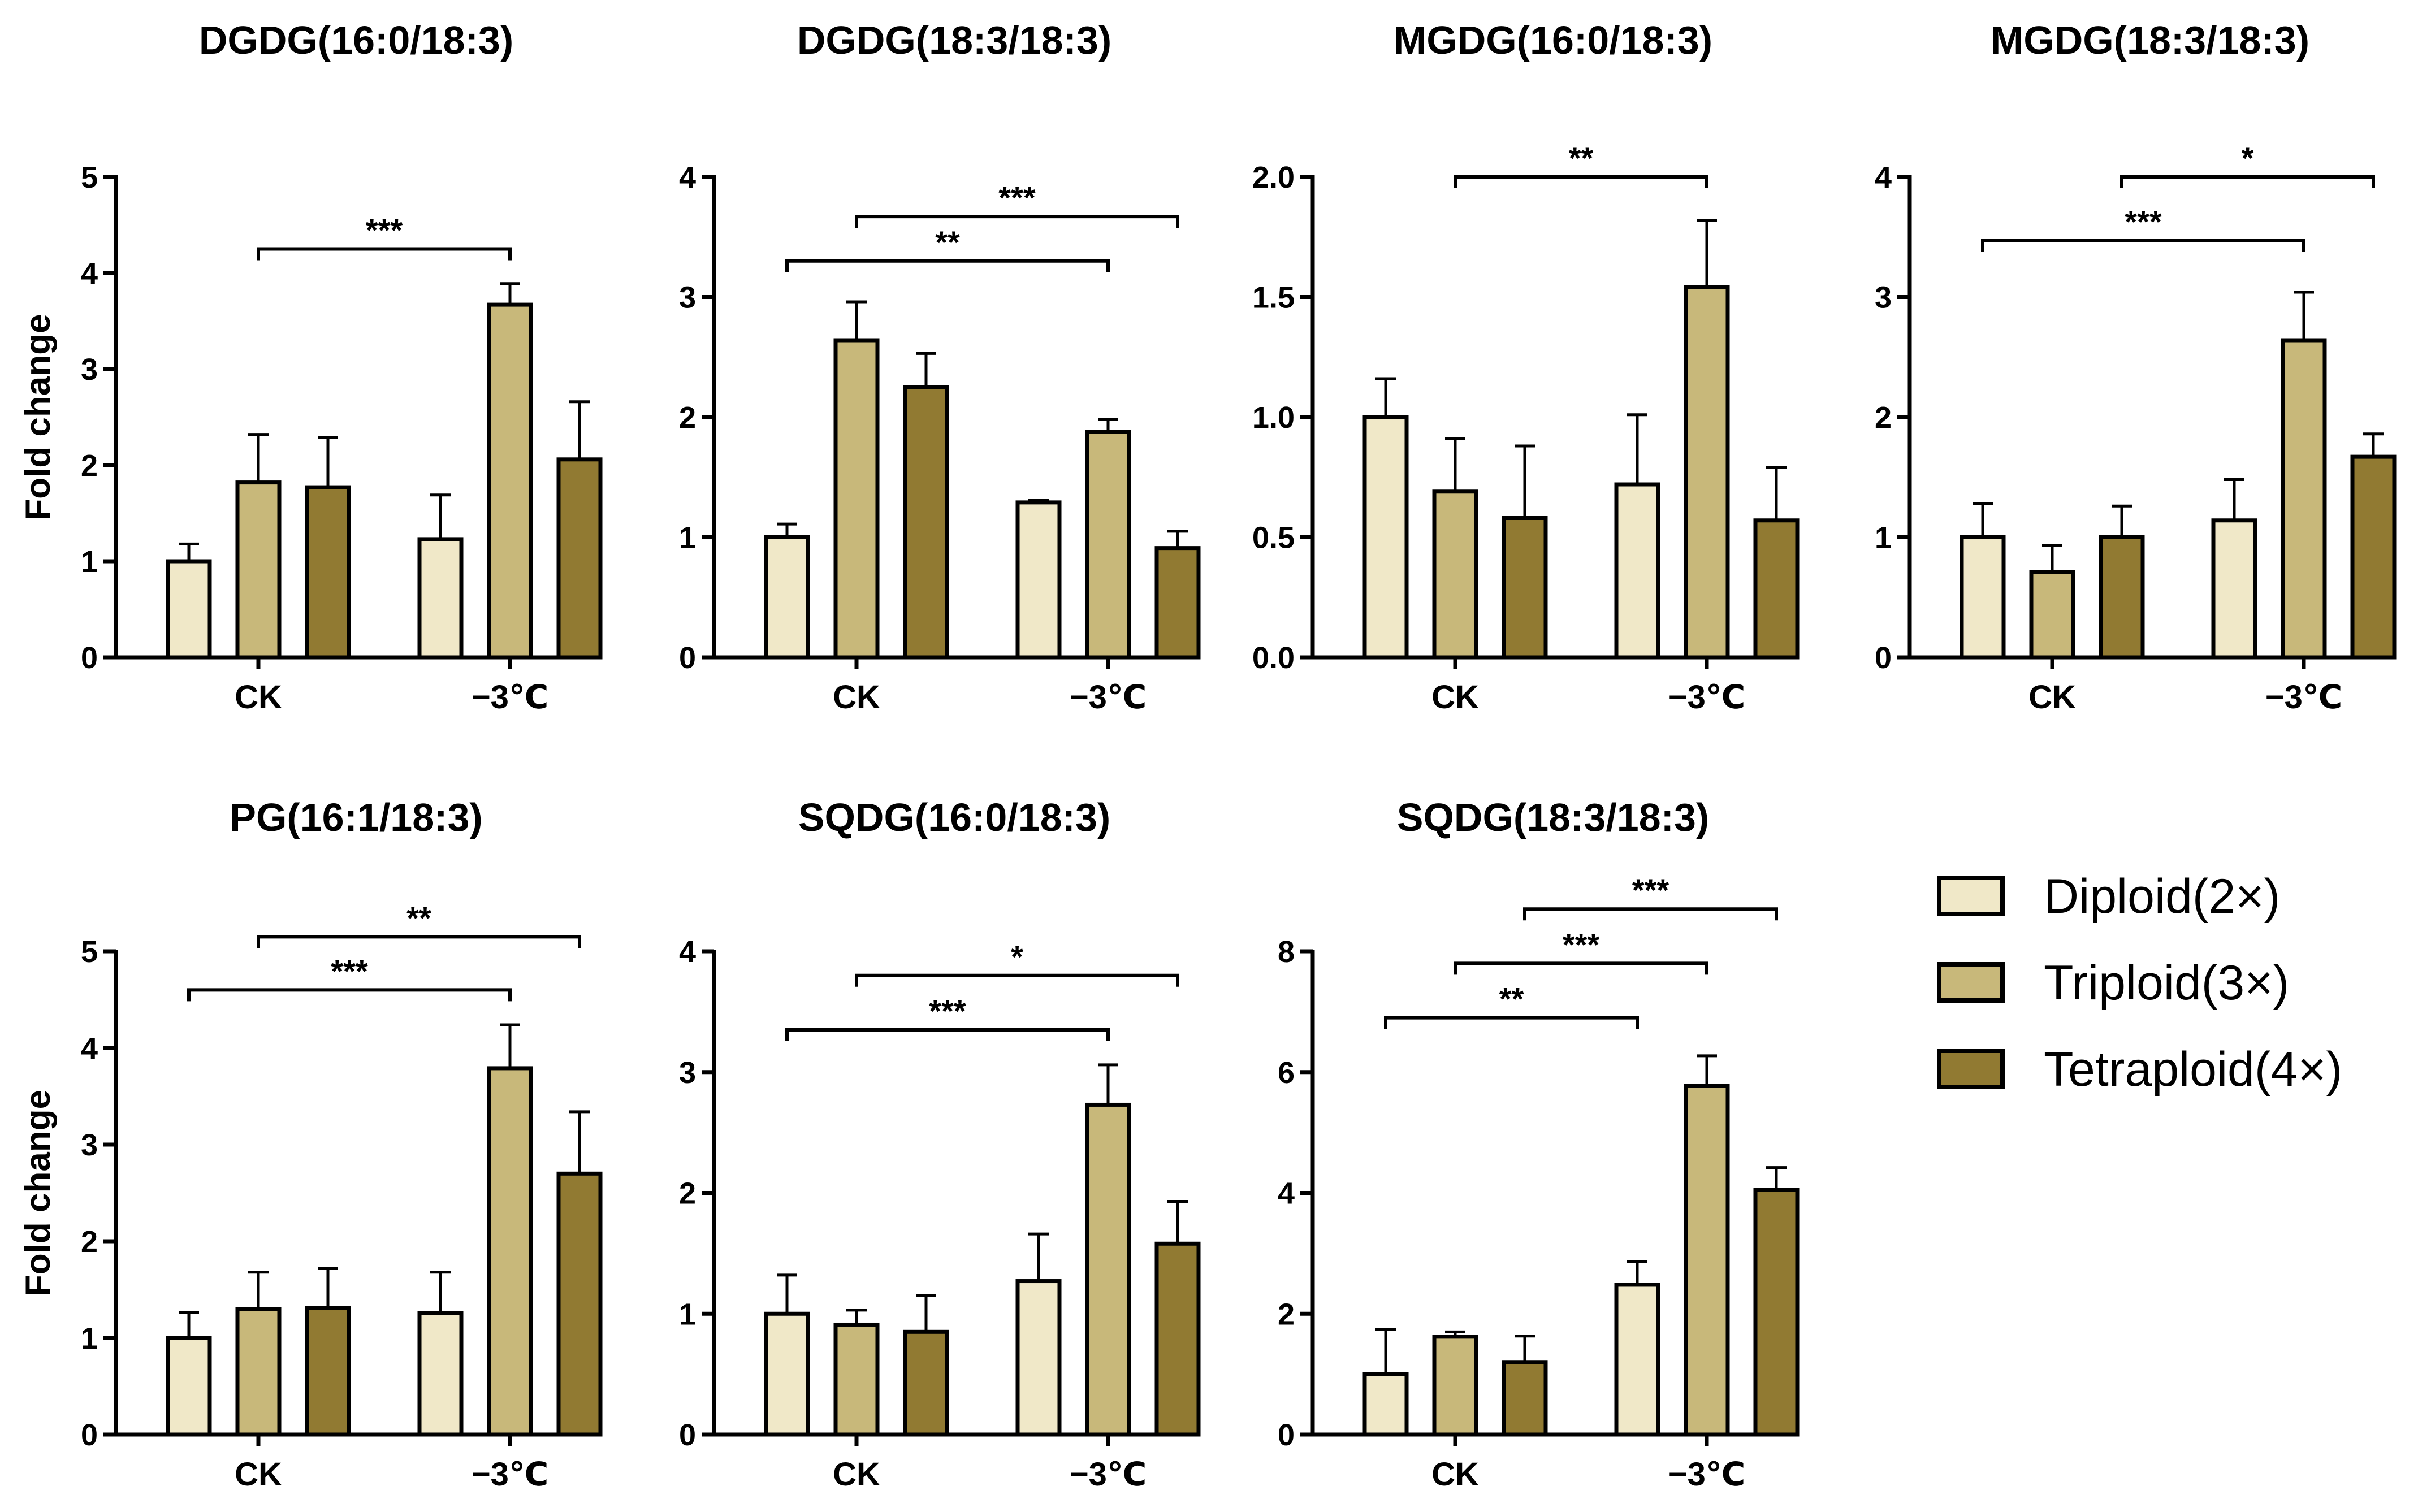  Describe the element at coordinates (2193, 1069) in the screenshot. I see `legend-label: Tetraploid(4×)` at that location.